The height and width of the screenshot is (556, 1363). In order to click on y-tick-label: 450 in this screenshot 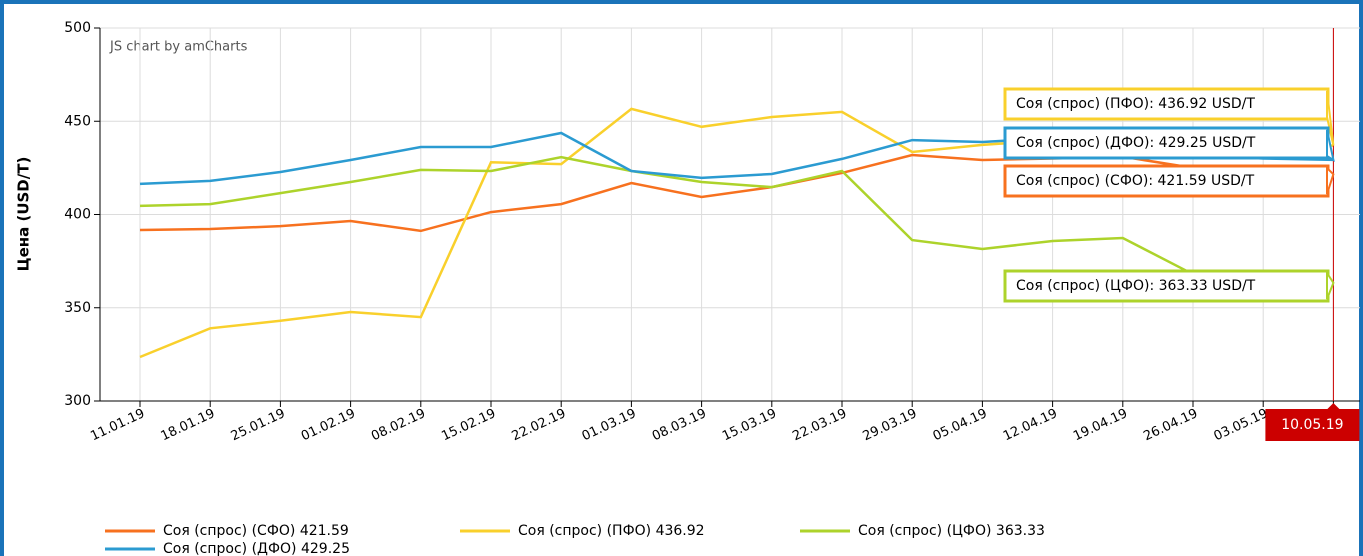, I will do `click(77, 121)`.